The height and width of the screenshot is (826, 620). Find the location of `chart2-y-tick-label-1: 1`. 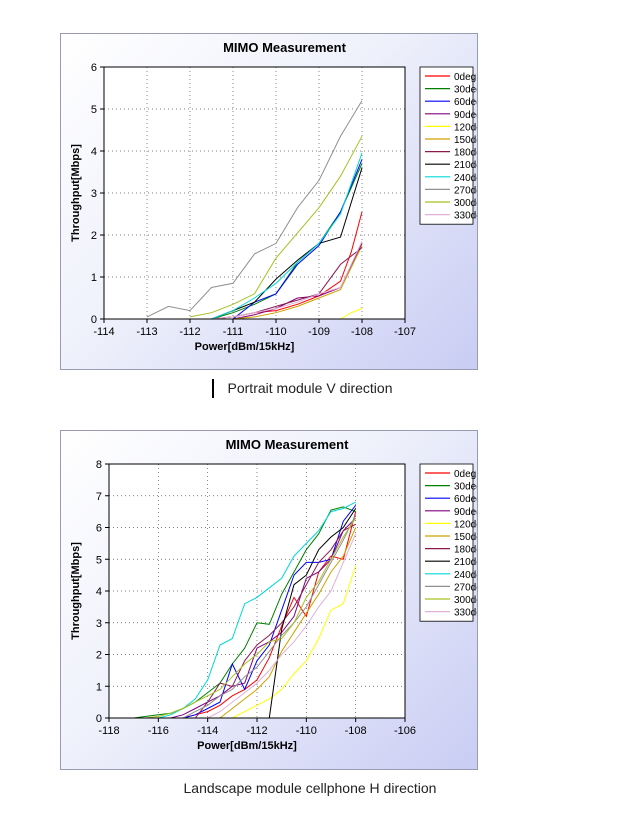

chart2-y-tick-label-1: 1 is located at coordinates (99, 687).